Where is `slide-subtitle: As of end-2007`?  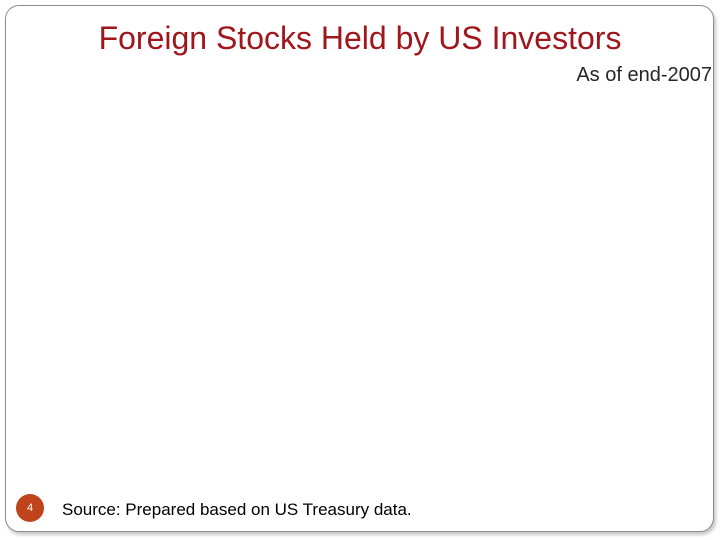 slide-subtitle: As of end-2007 is located at coordinates (644, 75).